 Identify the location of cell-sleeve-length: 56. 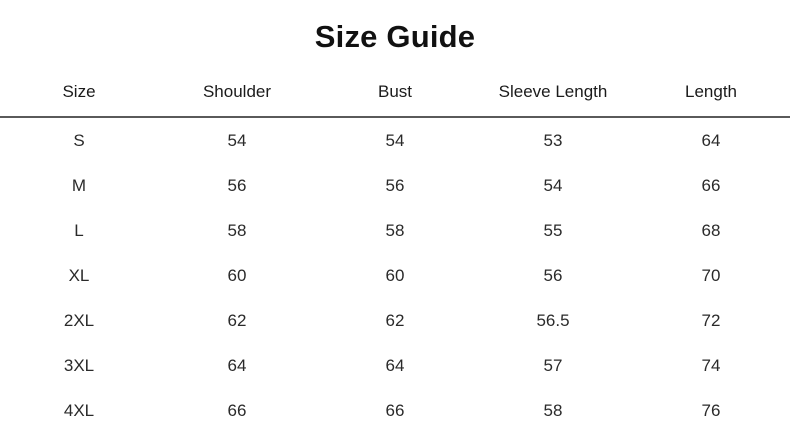
(553, 275).